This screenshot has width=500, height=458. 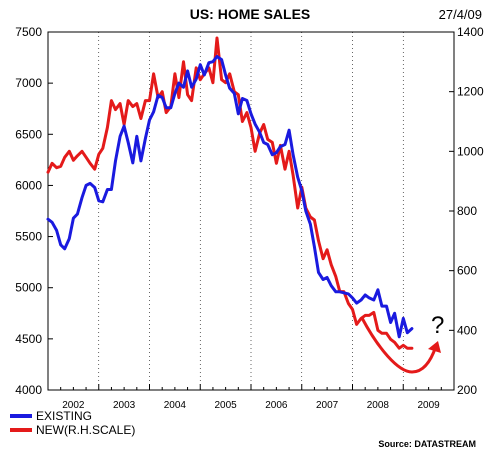 What do you see at coordinates (470, 32) in the screenshot?
I see `right-tick-label: 1400` at bounding box center [470, 32].